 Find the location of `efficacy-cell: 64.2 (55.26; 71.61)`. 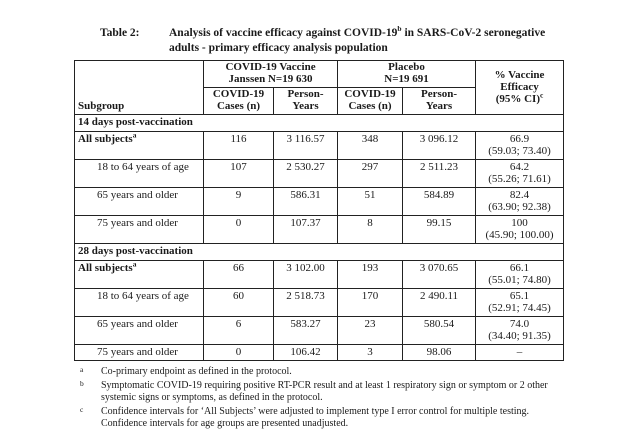

efficacy-cell: 64.2 (55.26; 71.61) is located at coordinates (520, 173).